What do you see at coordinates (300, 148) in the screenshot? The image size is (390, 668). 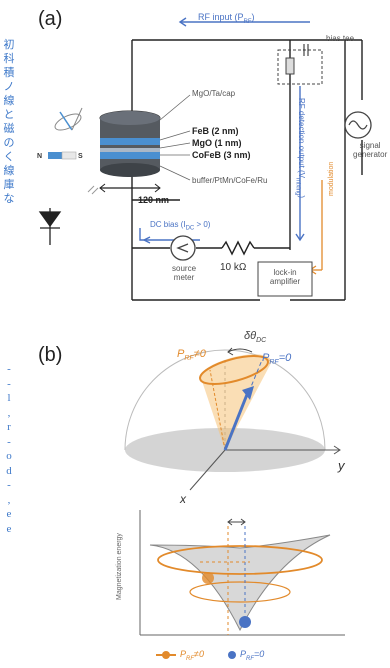 I see `rf-detection-label: RF detection output (Vmixing)` at bounding box center [300, 148].